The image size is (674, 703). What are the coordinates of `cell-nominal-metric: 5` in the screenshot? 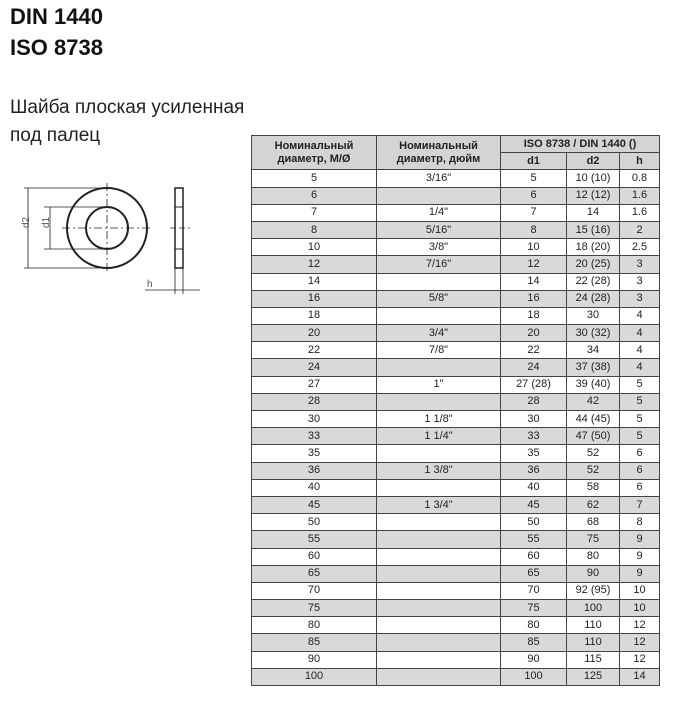 It's located at (314, 178).